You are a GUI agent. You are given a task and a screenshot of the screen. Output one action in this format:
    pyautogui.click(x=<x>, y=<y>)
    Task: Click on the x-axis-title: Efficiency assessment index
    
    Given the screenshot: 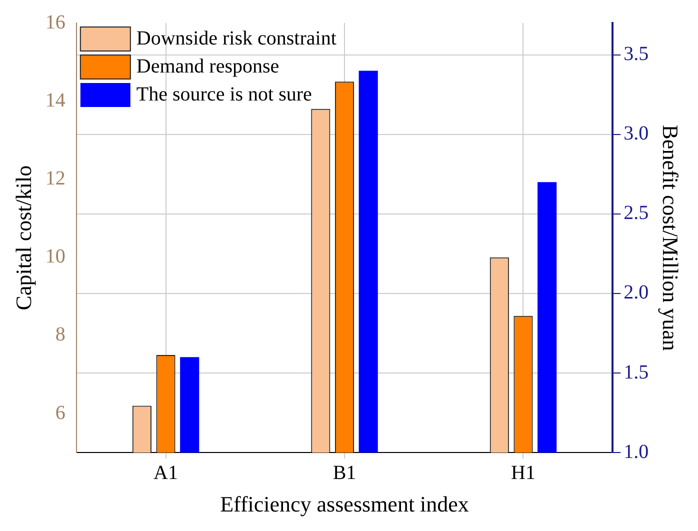 What is the action you would take?
    pyautogui.click(x=344, y=504)
    